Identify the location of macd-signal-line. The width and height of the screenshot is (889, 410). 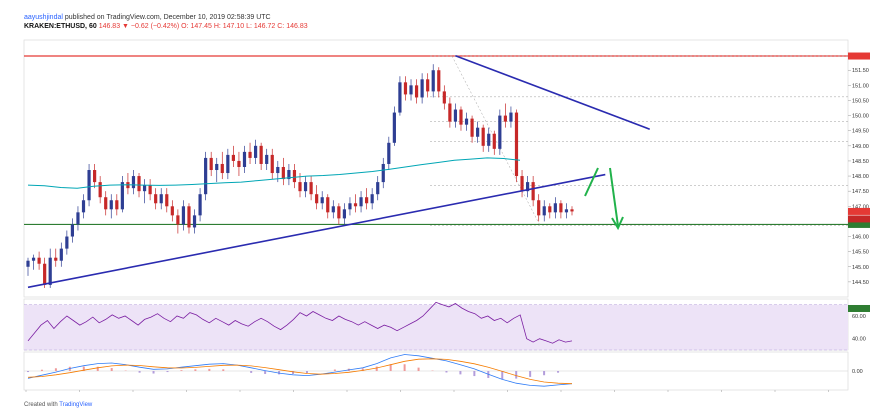
(300, 371).